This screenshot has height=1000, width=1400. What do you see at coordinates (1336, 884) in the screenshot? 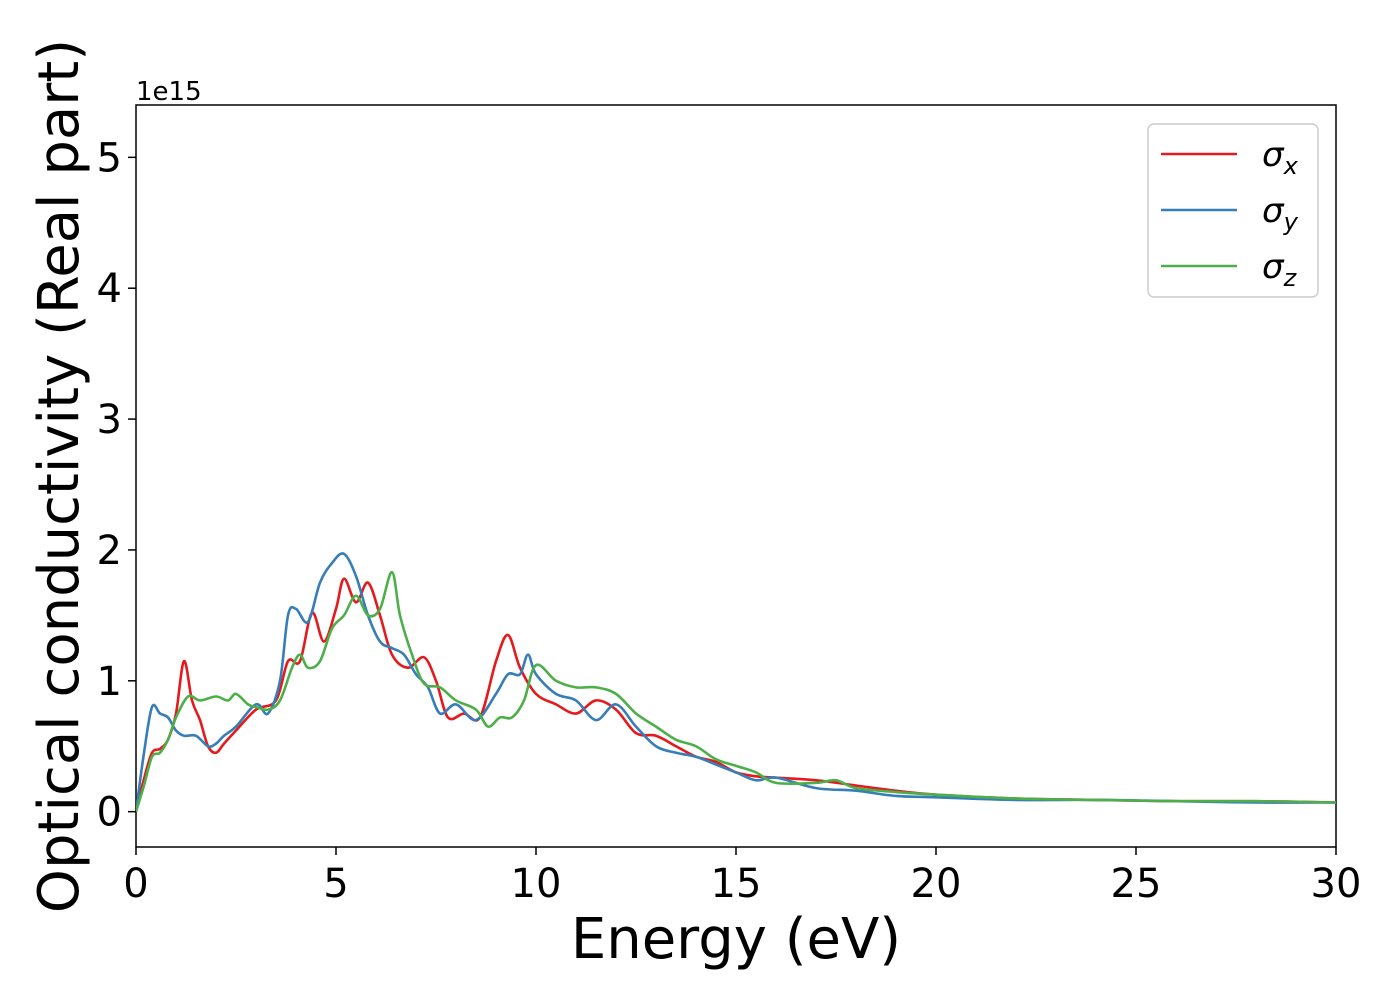
I see `x-tick-label: 30` at bounding box center [1336, 884].